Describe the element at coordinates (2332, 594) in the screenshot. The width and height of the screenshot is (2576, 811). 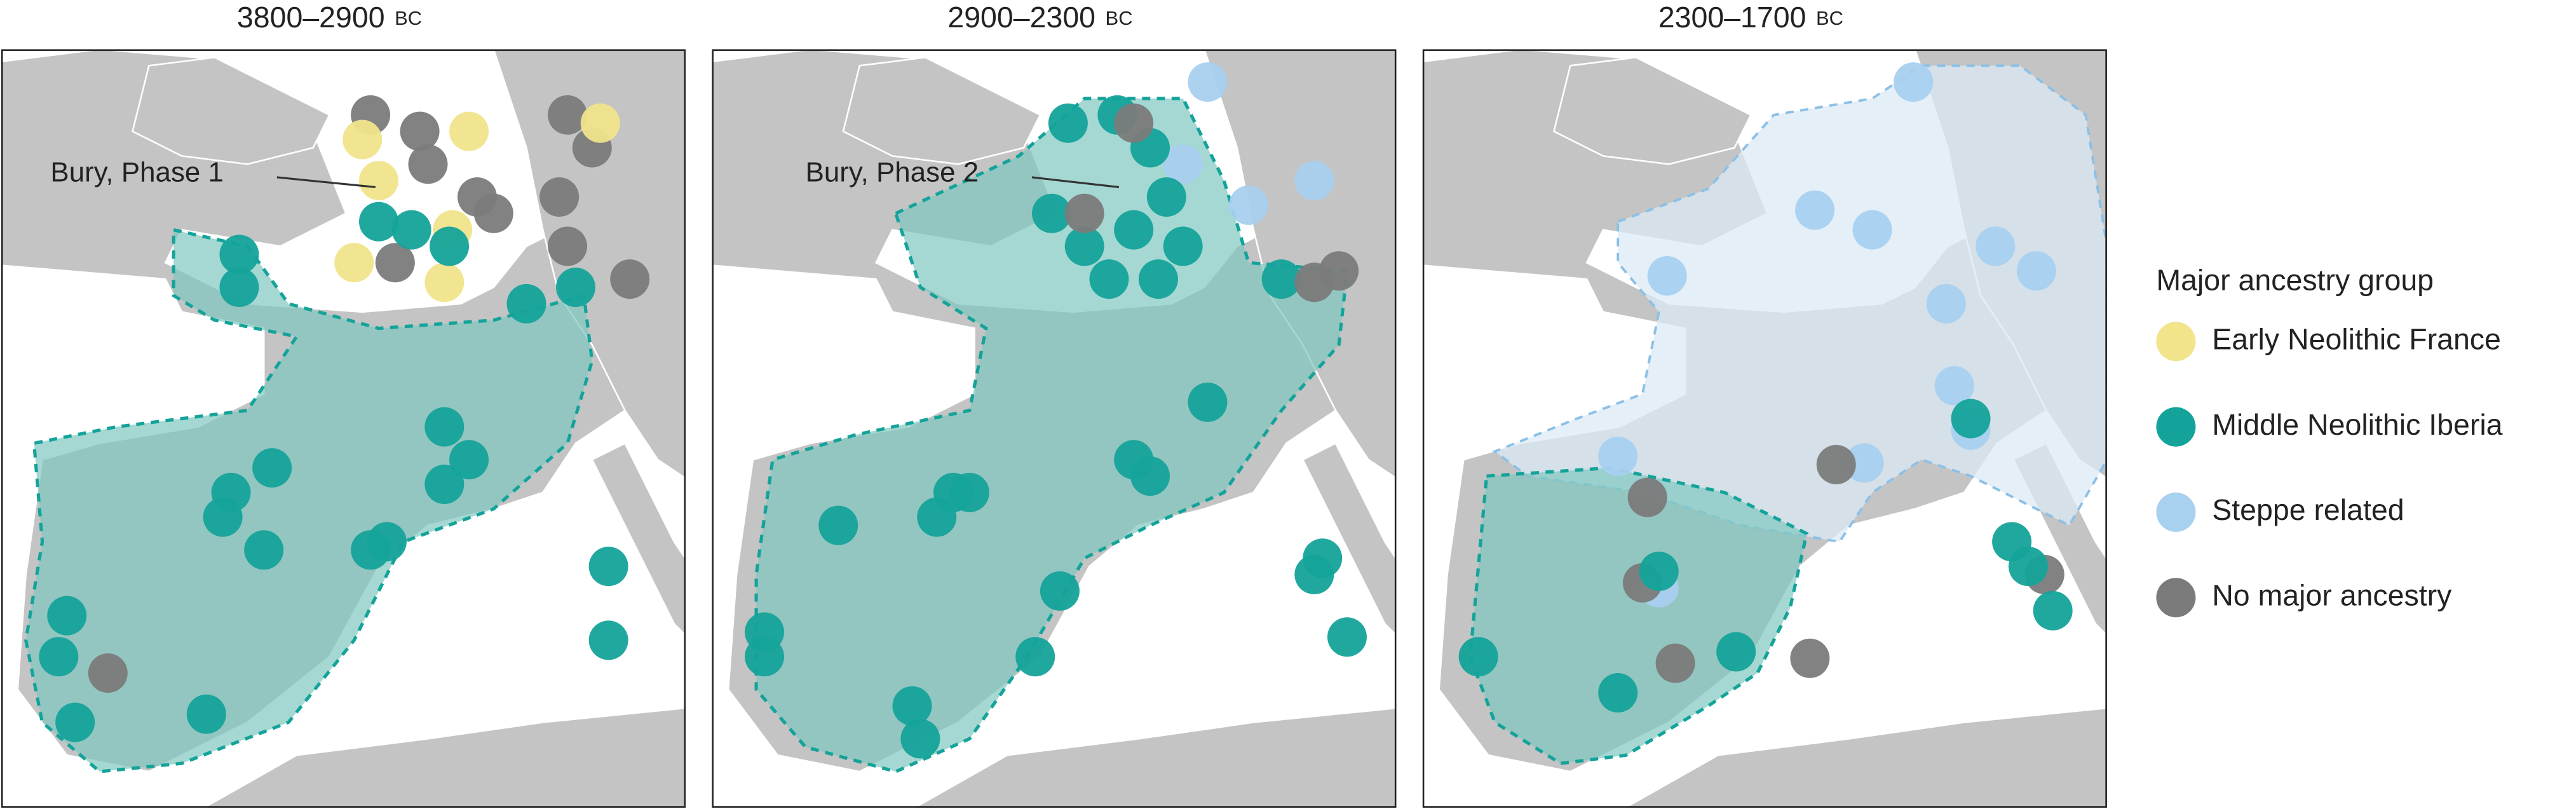
I see `legend-label: No major ancestry` at that location.